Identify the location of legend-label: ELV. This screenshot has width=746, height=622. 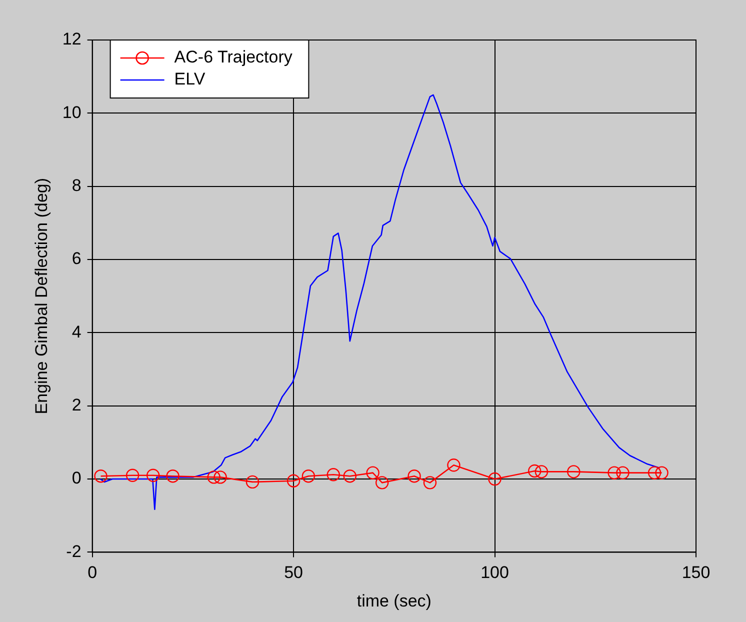
(190, 79).